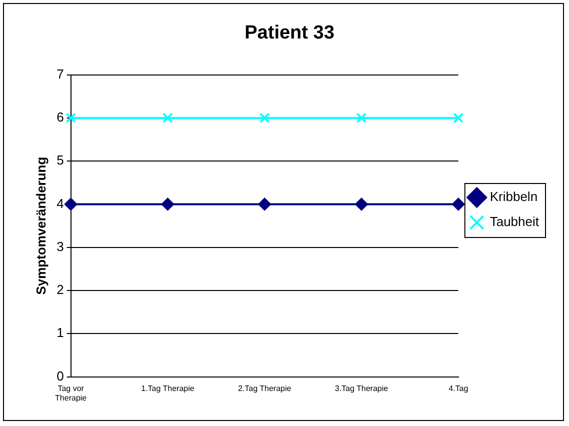  Describe the element at coordinates (60, 332) in the screenshot. I see `y-tick-label: 1` at that location.